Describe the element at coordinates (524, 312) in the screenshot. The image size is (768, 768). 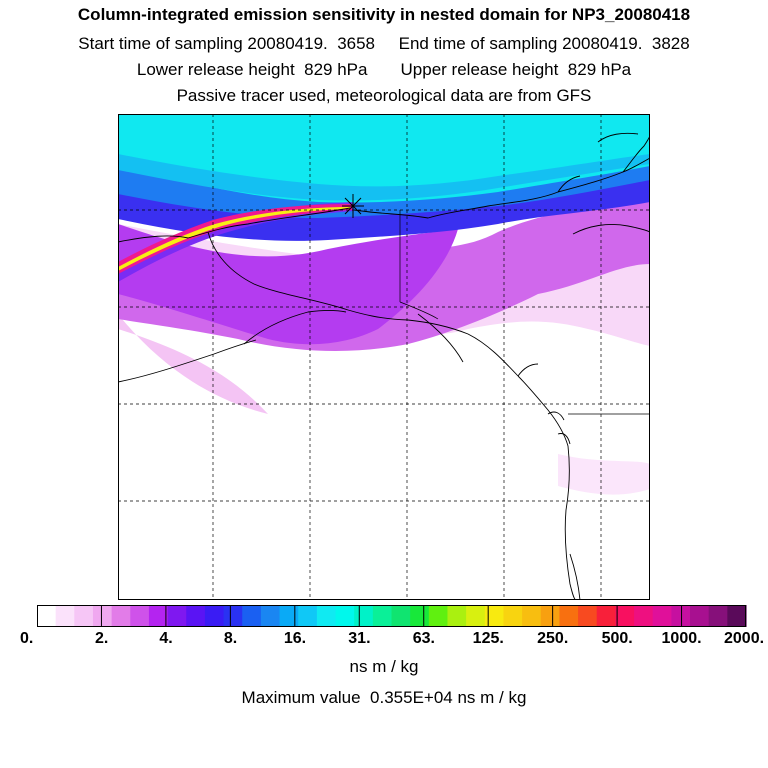
I see `borders` at that location.